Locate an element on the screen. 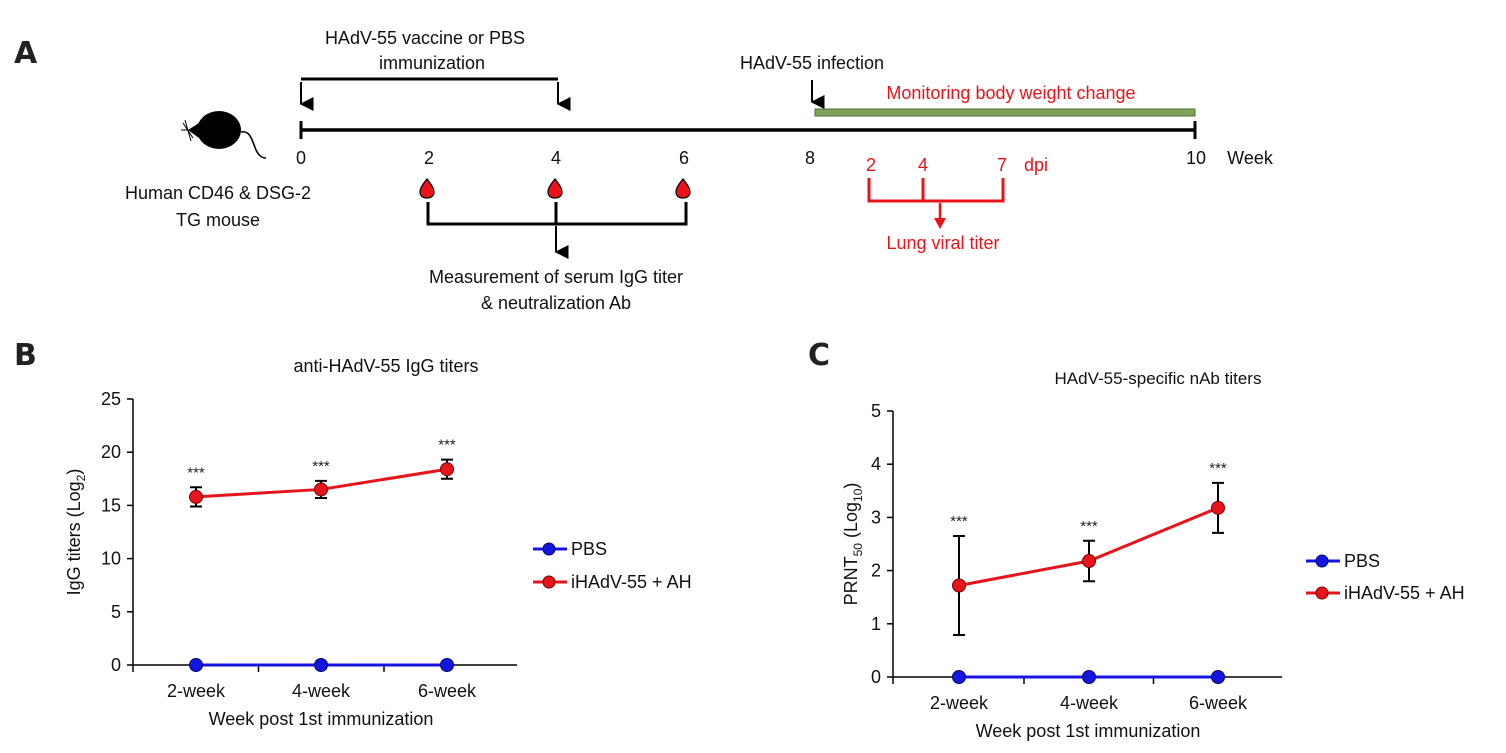  chart-b-y-tick-label: 5 is located at coordinates (116, 612).